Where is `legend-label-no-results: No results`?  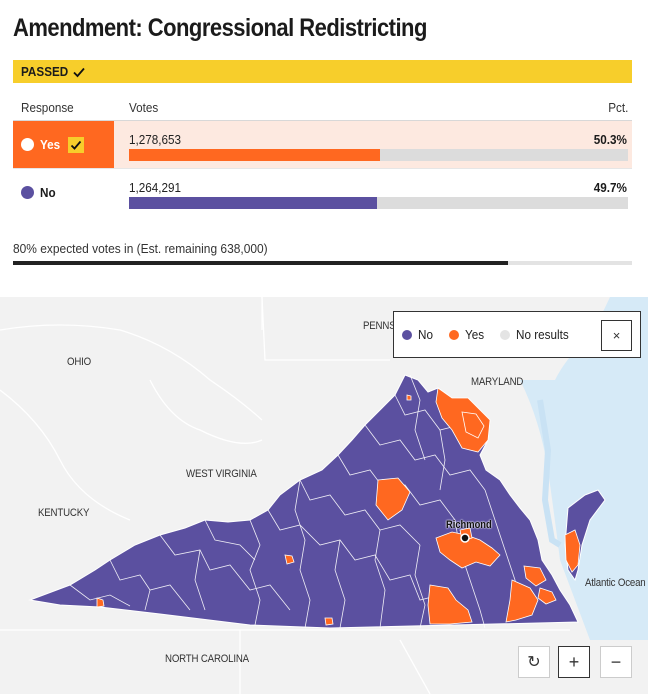
legend-label-no-results: No results is located at coordinates (542, 334).